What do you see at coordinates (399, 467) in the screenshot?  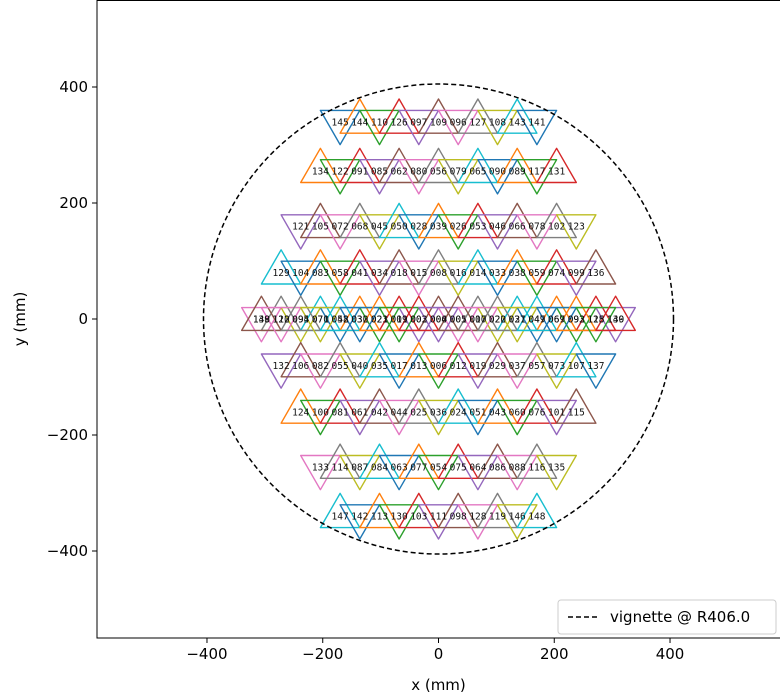 I see `triangle-label-063: 063` at bounding box center [399, 467].